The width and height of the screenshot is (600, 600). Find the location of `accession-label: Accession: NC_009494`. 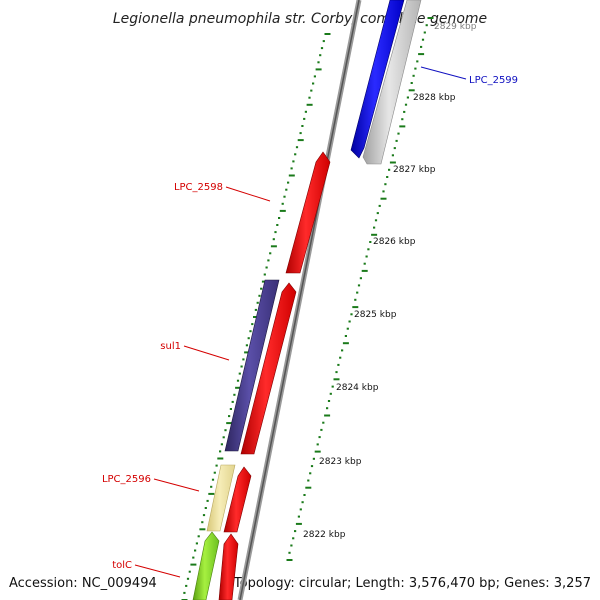

accession-label: Accession: NC_009494 is located at coordinates (83, 583).